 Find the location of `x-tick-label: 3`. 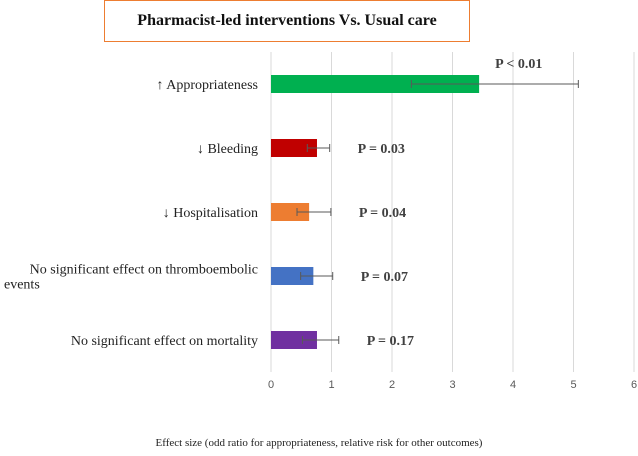

x-tick-label: 3 is located at coordinates (452, 385).